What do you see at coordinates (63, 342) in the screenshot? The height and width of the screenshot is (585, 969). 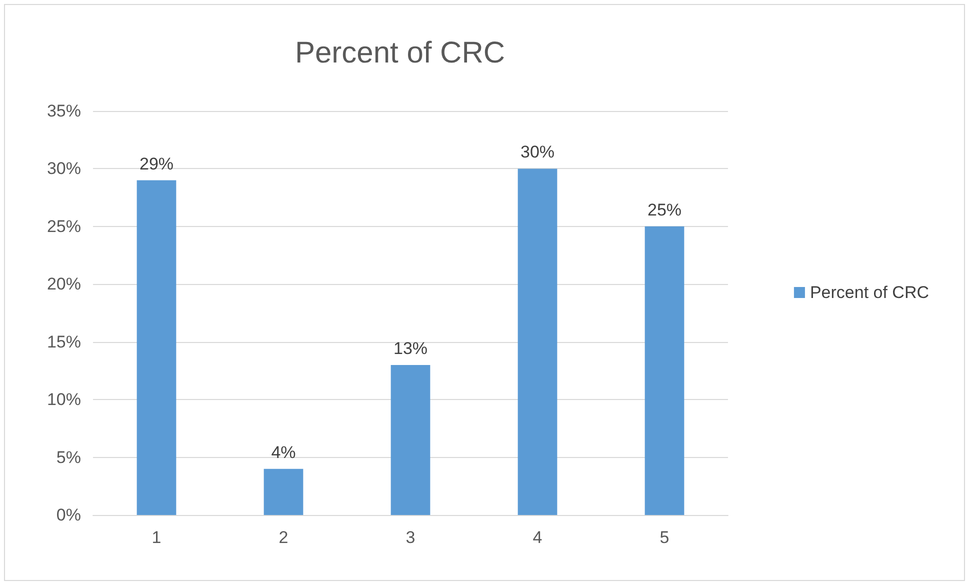 I see `y-tick-label: 15%` at bounding box center [63, 342].